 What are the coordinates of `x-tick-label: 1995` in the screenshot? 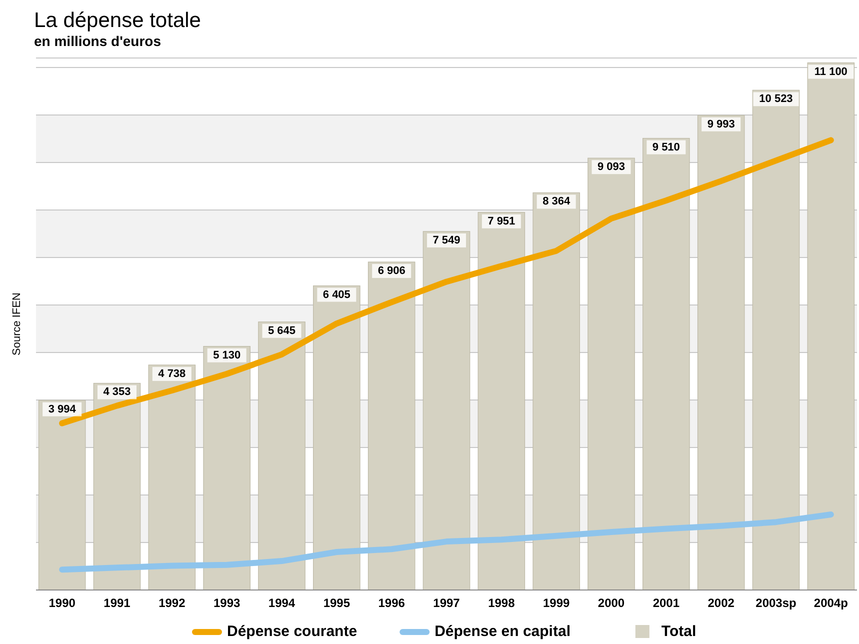 It's located at (336, 603).